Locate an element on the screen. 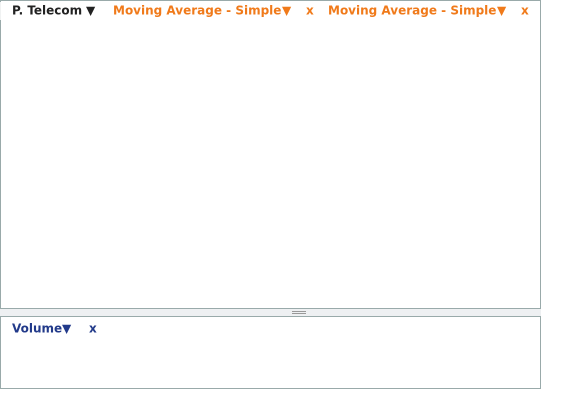  pane-divider is located at coordinates (270, 312).